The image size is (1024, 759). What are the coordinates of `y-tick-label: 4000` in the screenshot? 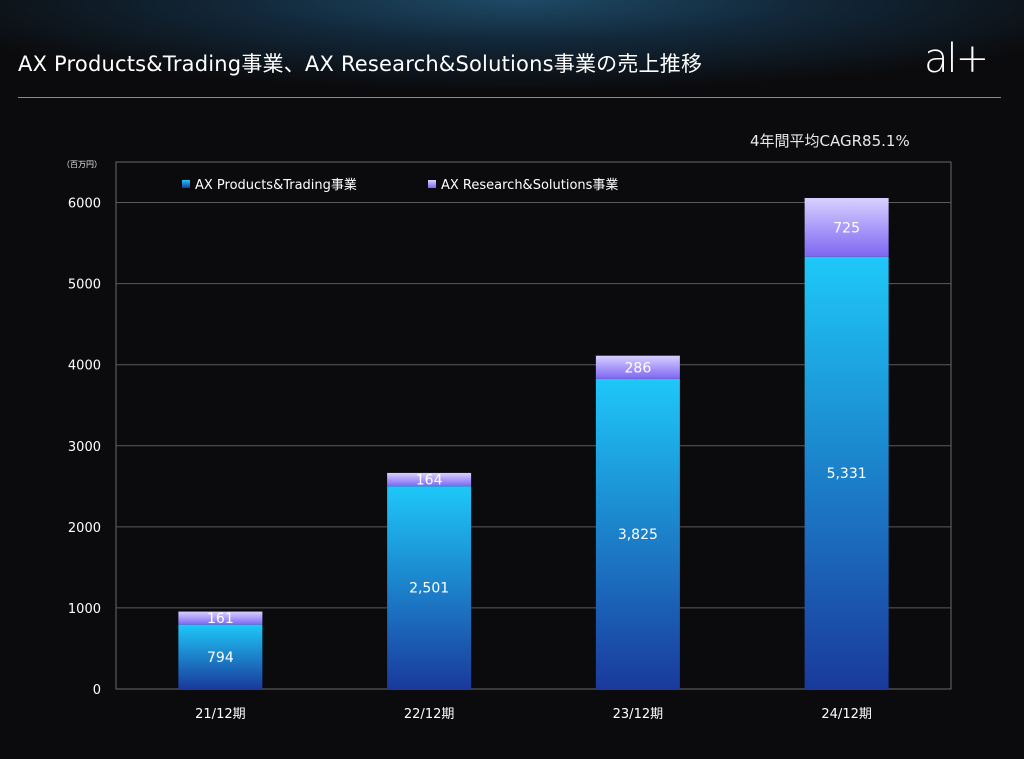 It's located at (84, 366).